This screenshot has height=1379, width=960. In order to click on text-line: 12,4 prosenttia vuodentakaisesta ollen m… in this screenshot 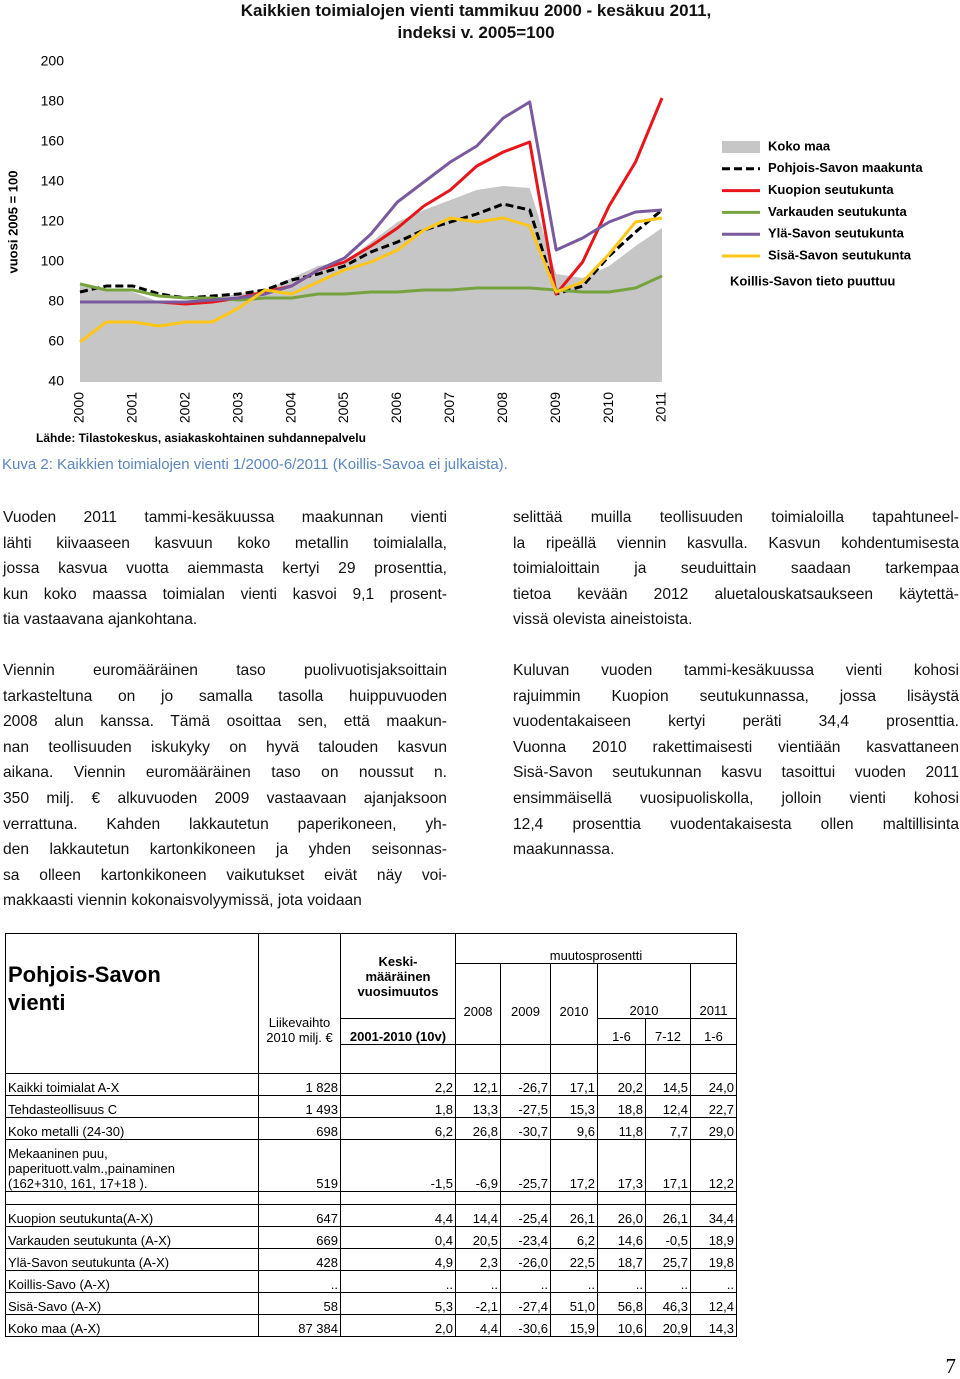, I will do `click(736, 824)`.